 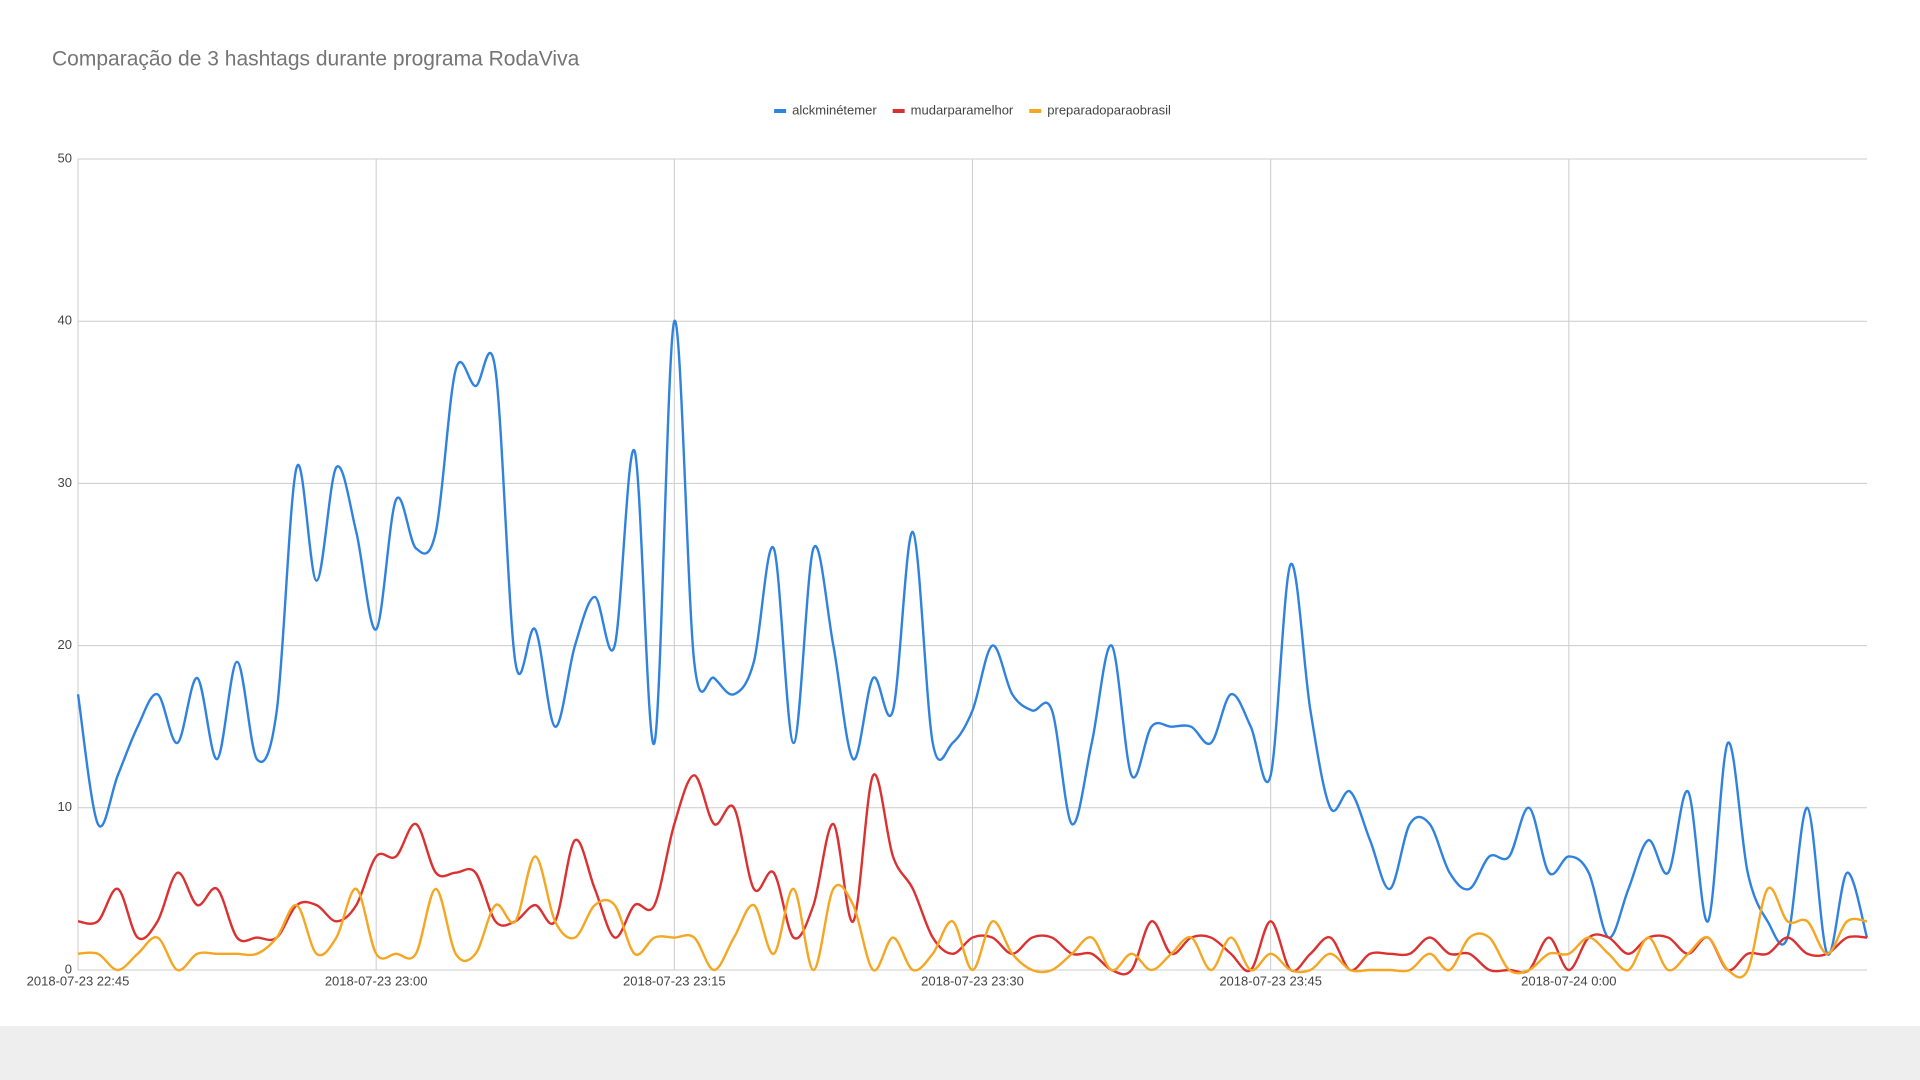 What do you see at coordinates (65, 806) in the screenshot?
I see `y-tick-label: 10` at bounding box center [65, 806].